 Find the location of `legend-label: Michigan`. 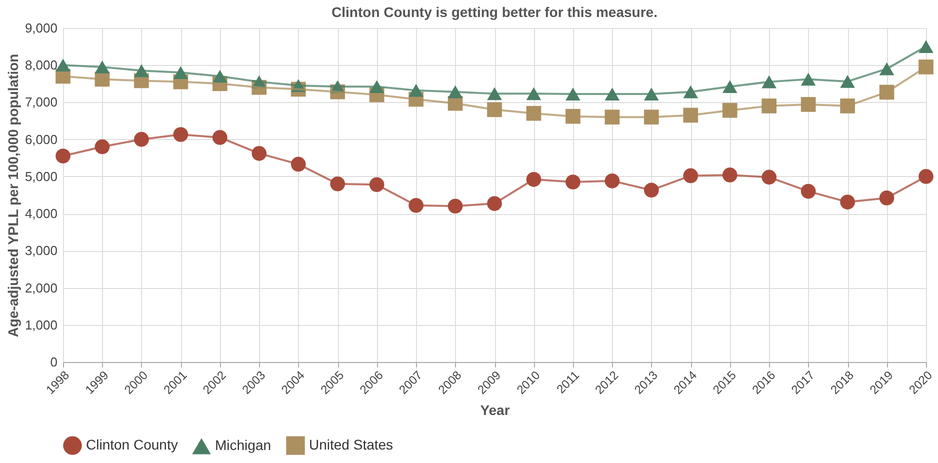

legend-label: Michigan is located at coordinates (243, 445).